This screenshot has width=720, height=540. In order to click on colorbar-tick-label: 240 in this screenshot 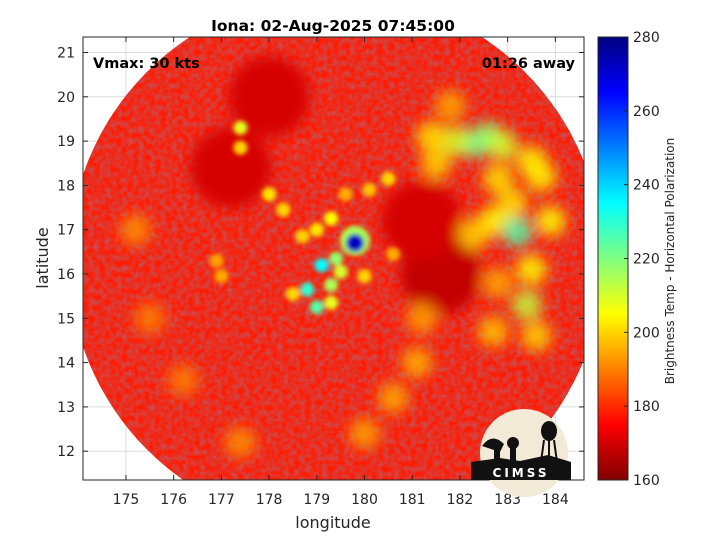, I will do `click(646, 186)`.